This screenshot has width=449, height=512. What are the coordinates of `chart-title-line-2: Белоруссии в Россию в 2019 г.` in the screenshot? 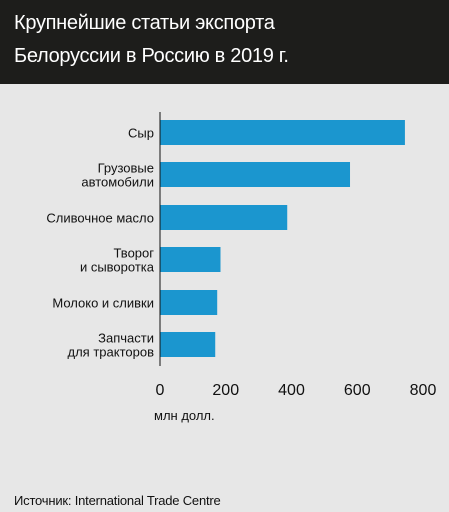 It's located at (151, 56).